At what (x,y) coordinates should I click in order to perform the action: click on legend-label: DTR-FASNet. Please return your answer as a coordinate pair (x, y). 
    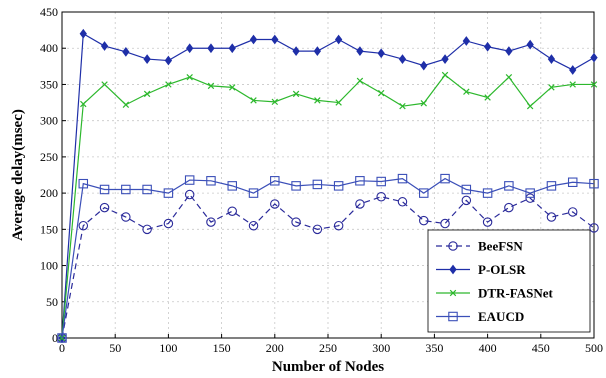
    Looking at the image, I should click on (516, 293).